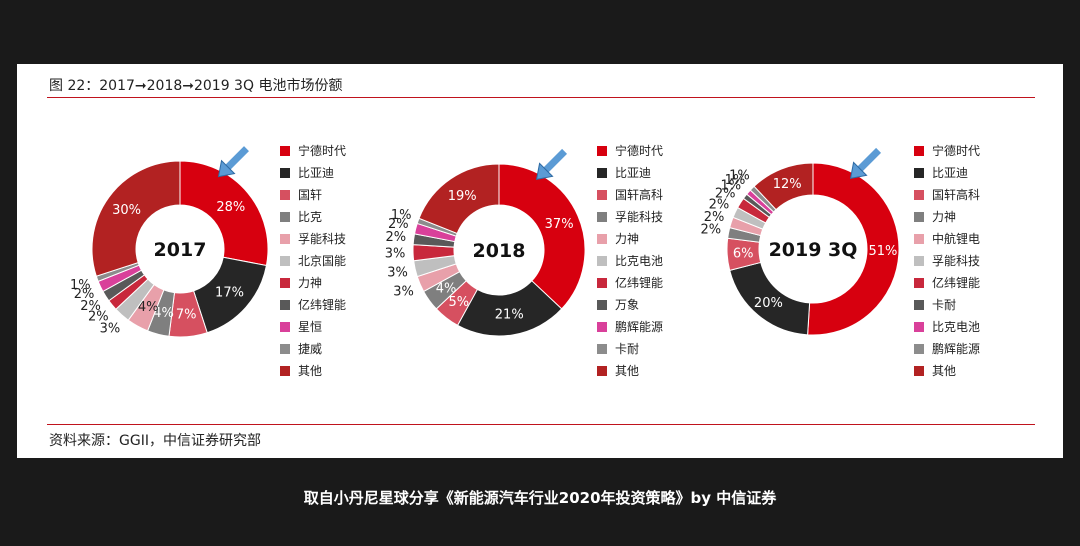 The image size is (1080, 546). I want to click on image-caption: 取自小丹尼星球分享《新能源汽车行业2020年投资策略》by 中信证券, so click(540, 498).